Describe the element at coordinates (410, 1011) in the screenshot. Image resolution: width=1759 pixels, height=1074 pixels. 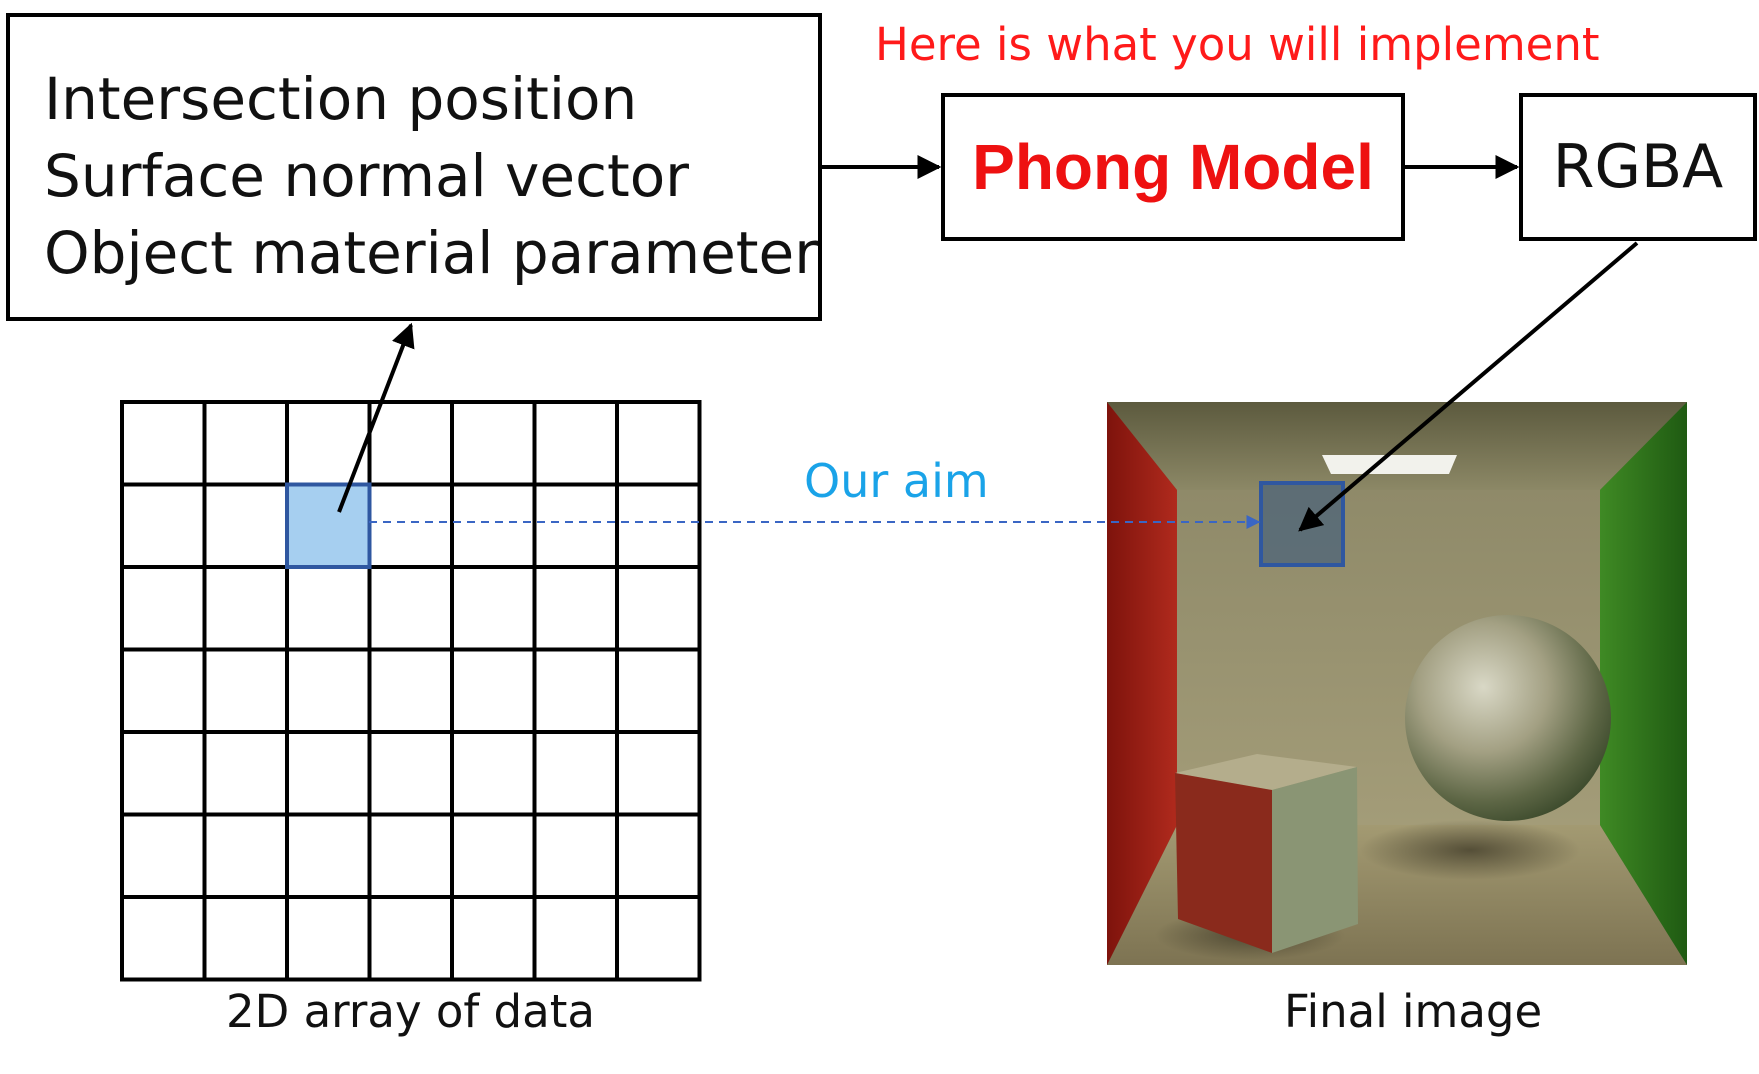
I see `grid-caption: 2D array of data` at that location.